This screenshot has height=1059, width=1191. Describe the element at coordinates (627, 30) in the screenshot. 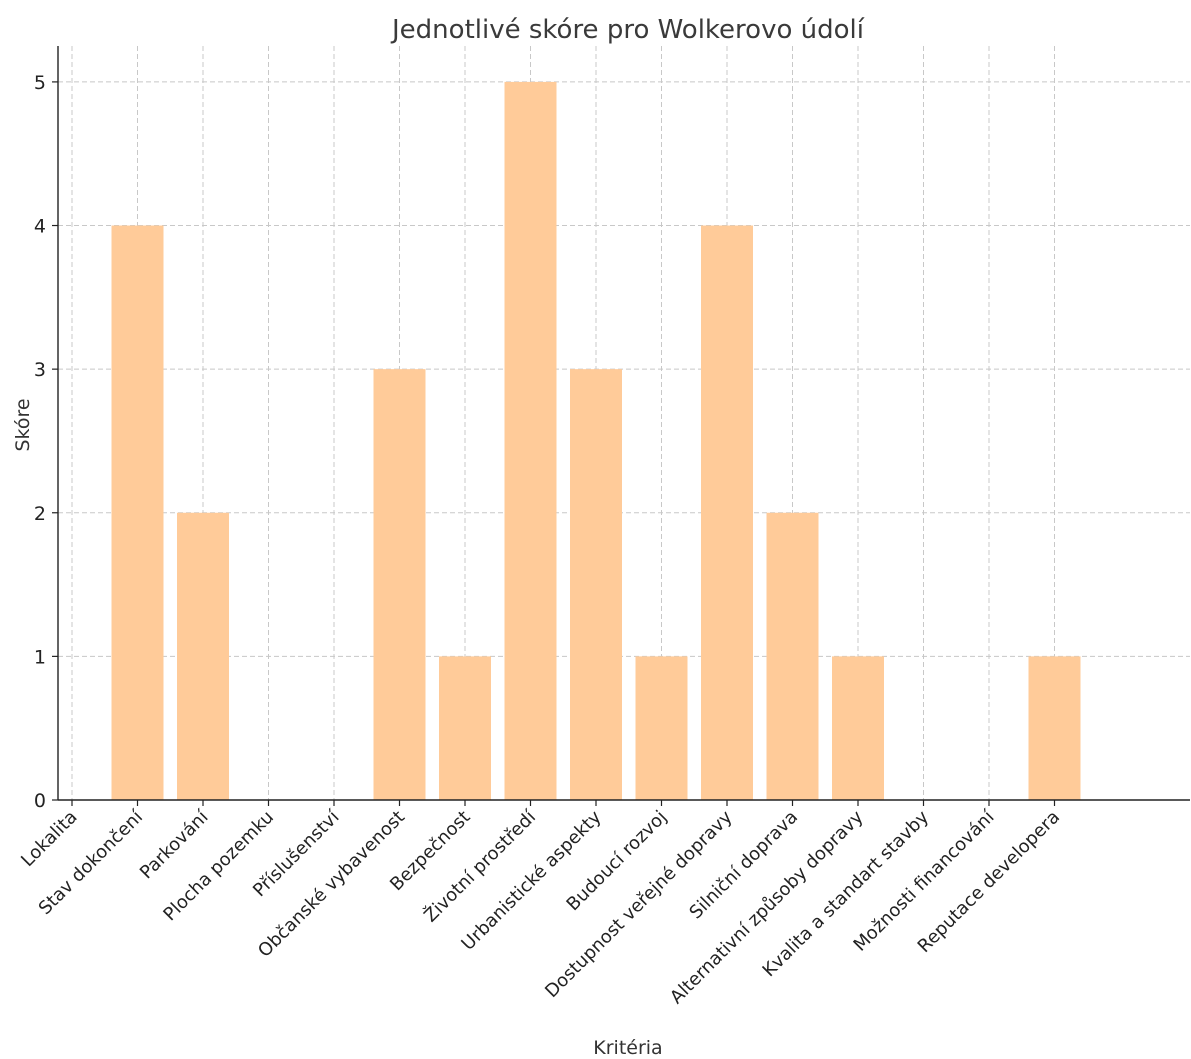

I see `chart-title: Jednotlivé skóre pro Wolkerovo údolí` at that location.